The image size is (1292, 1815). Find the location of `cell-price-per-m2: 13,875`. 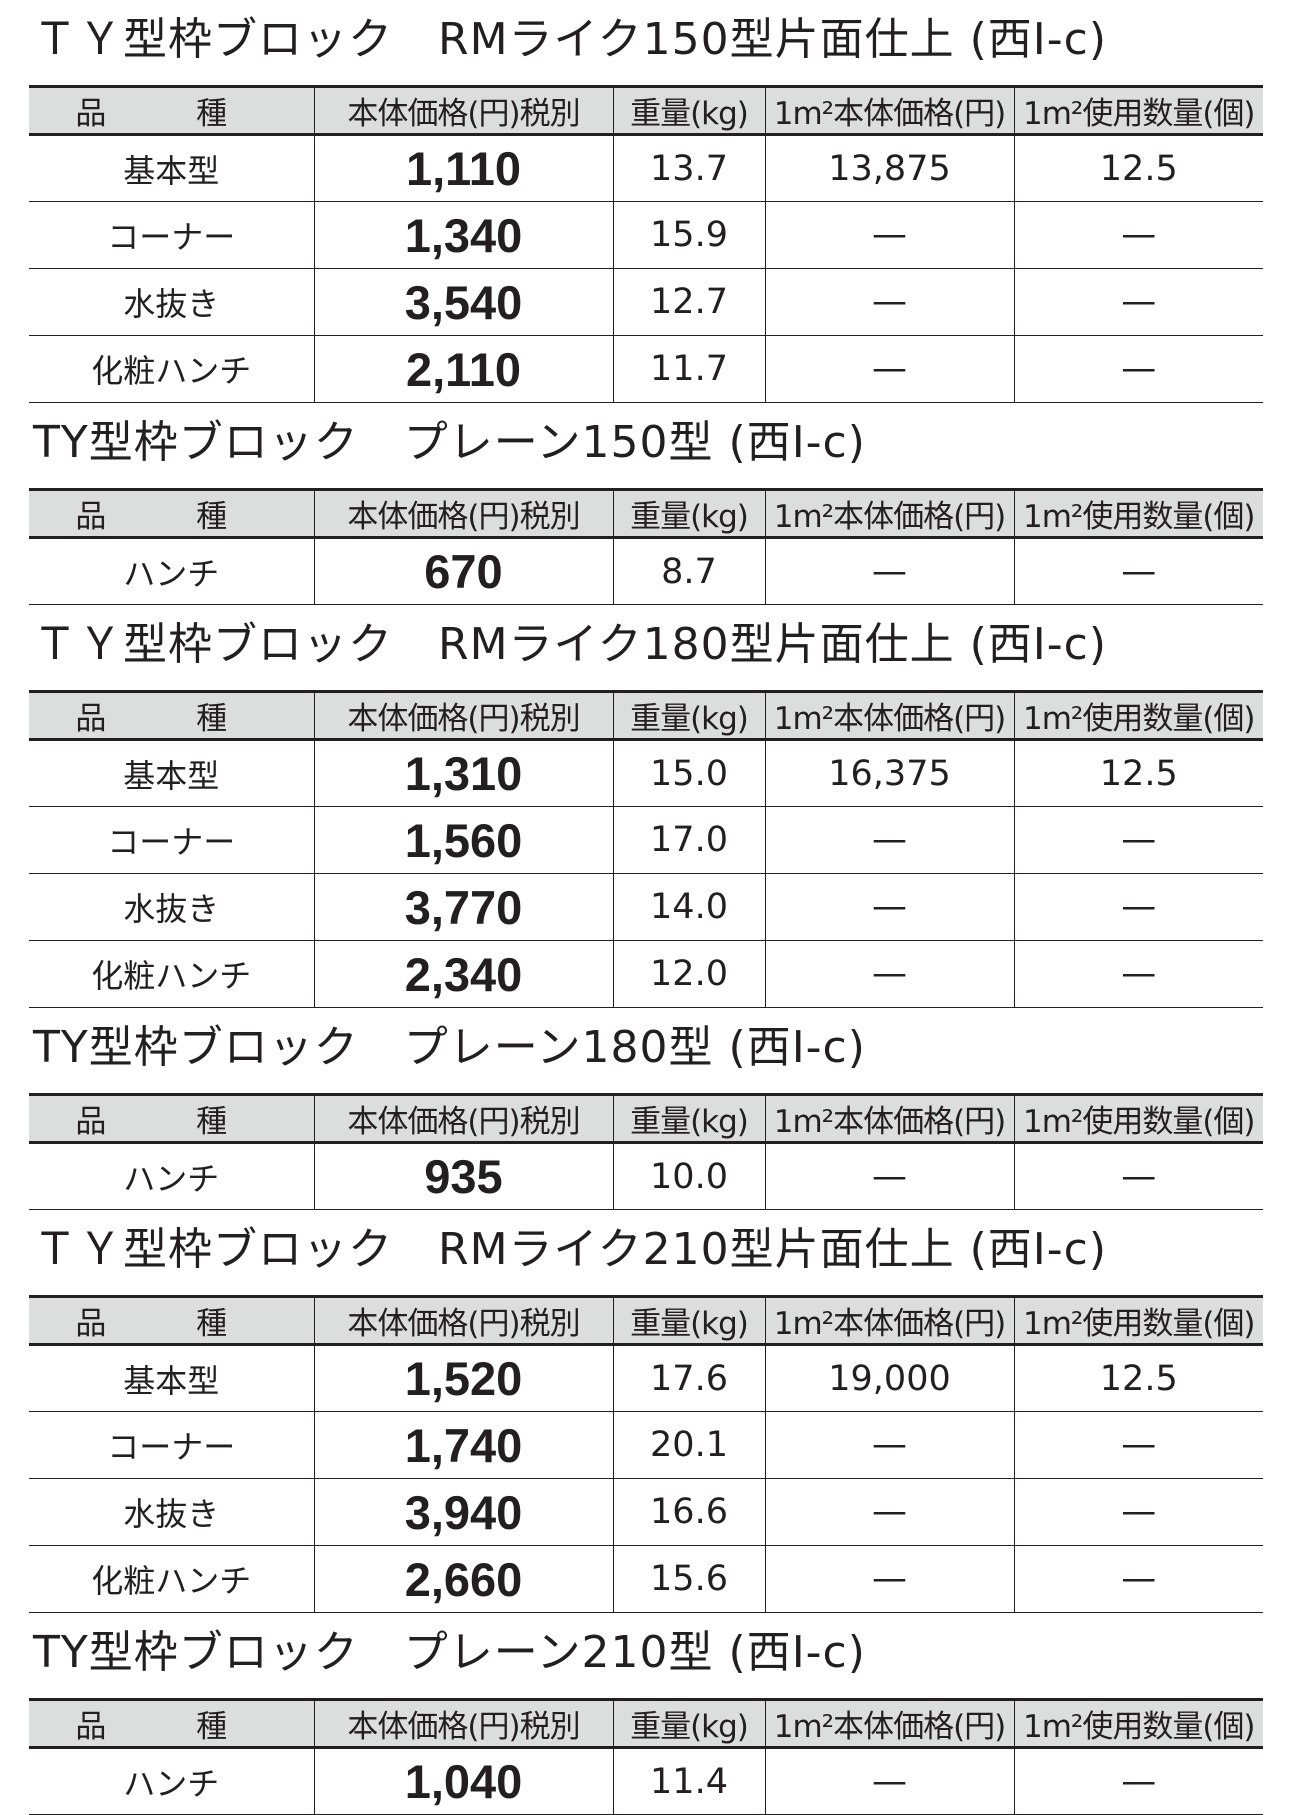

cell-price-per-m2: 13,875 is located at coordinates (889, 168).